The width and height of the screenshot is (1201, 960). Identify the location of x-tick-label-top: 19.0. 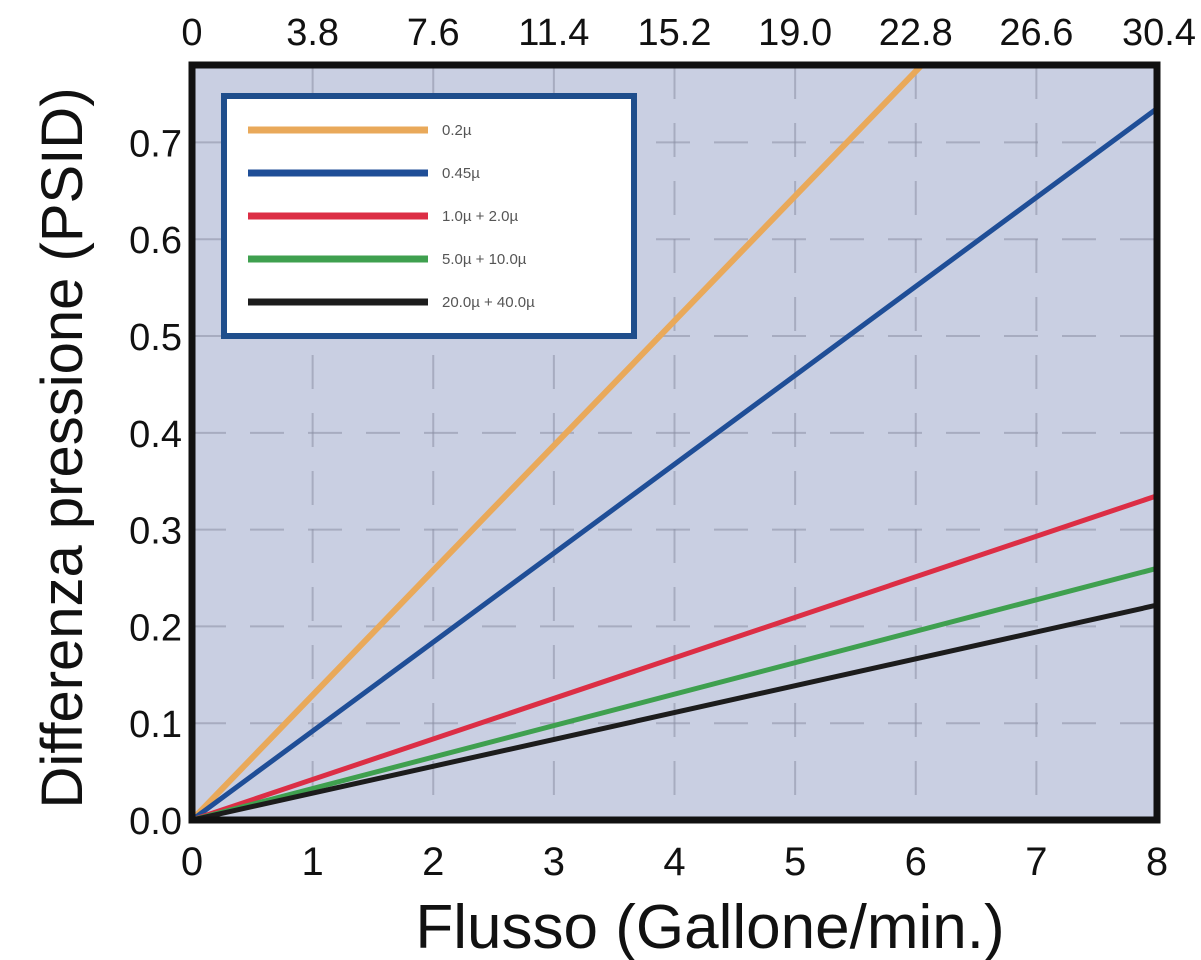
(795, 33).